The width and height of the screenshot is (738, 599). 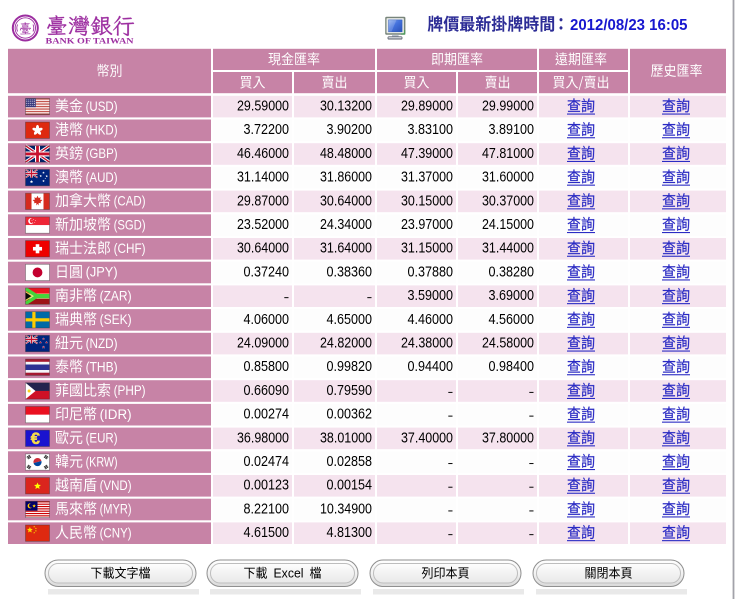 I want to click on svg-text: (CNY), so click(x=116, y=532).